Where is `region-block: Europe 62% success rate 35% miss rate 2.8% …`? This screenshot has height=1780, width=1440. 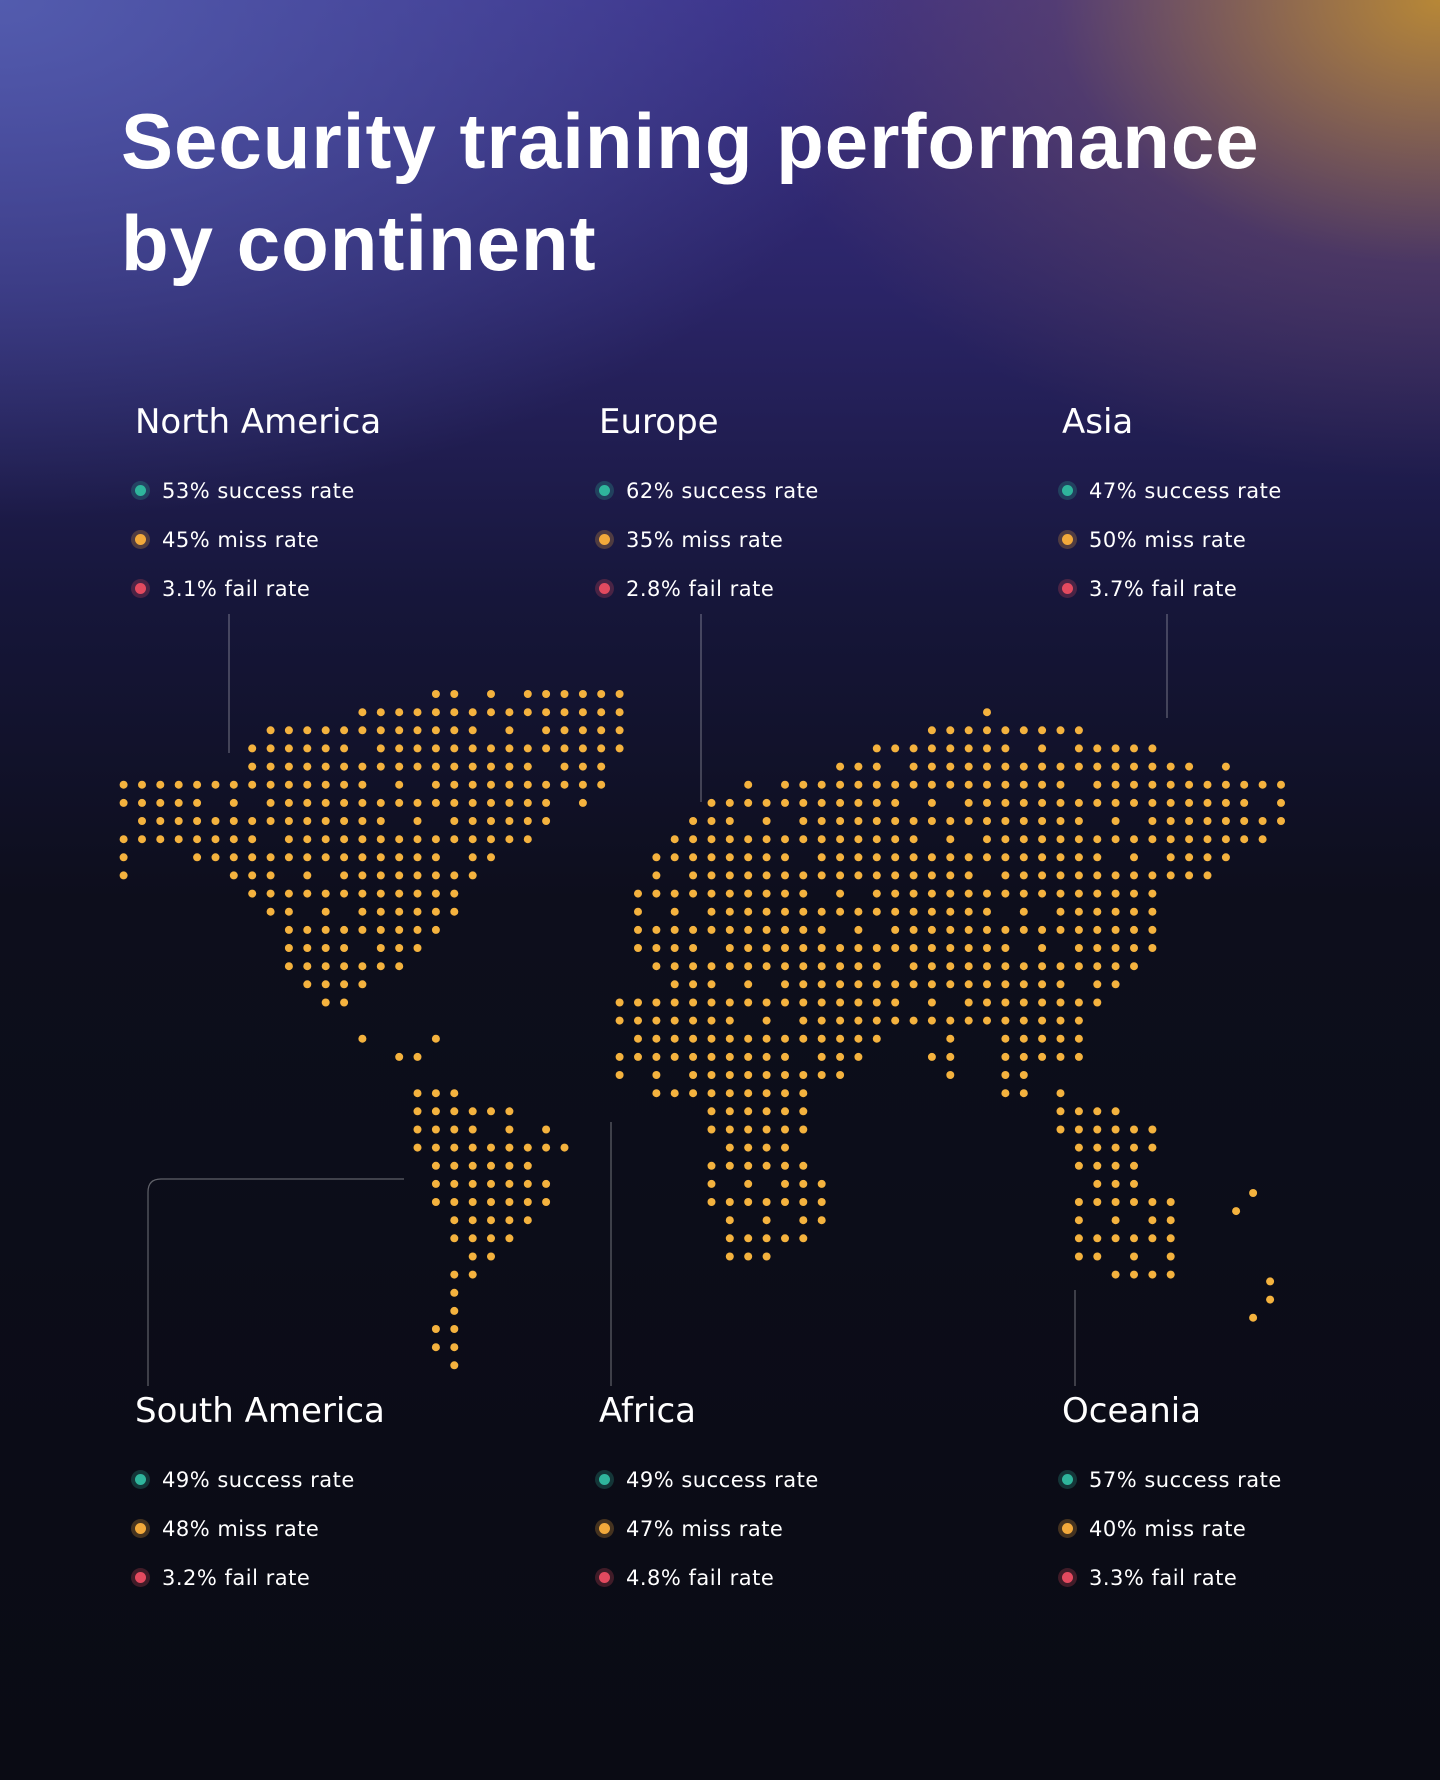 region-block: Europe 62% success rate 35% miss rate 2.8% … is located at coordinates (809, 506).